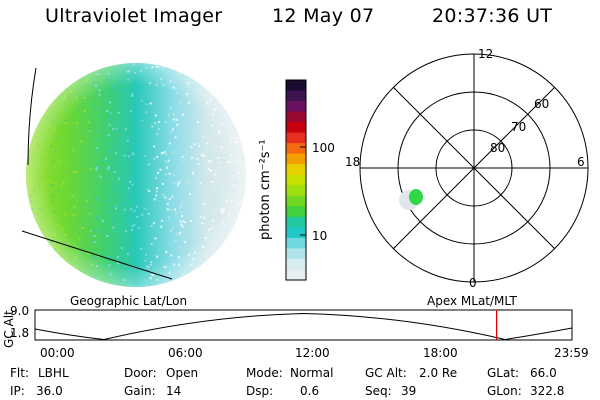 The width and height of the screenshot is (600, 400). Describe the element at coordinates (323, 16) in the screenshot. I see `date-label: 12 May 07` at that location.